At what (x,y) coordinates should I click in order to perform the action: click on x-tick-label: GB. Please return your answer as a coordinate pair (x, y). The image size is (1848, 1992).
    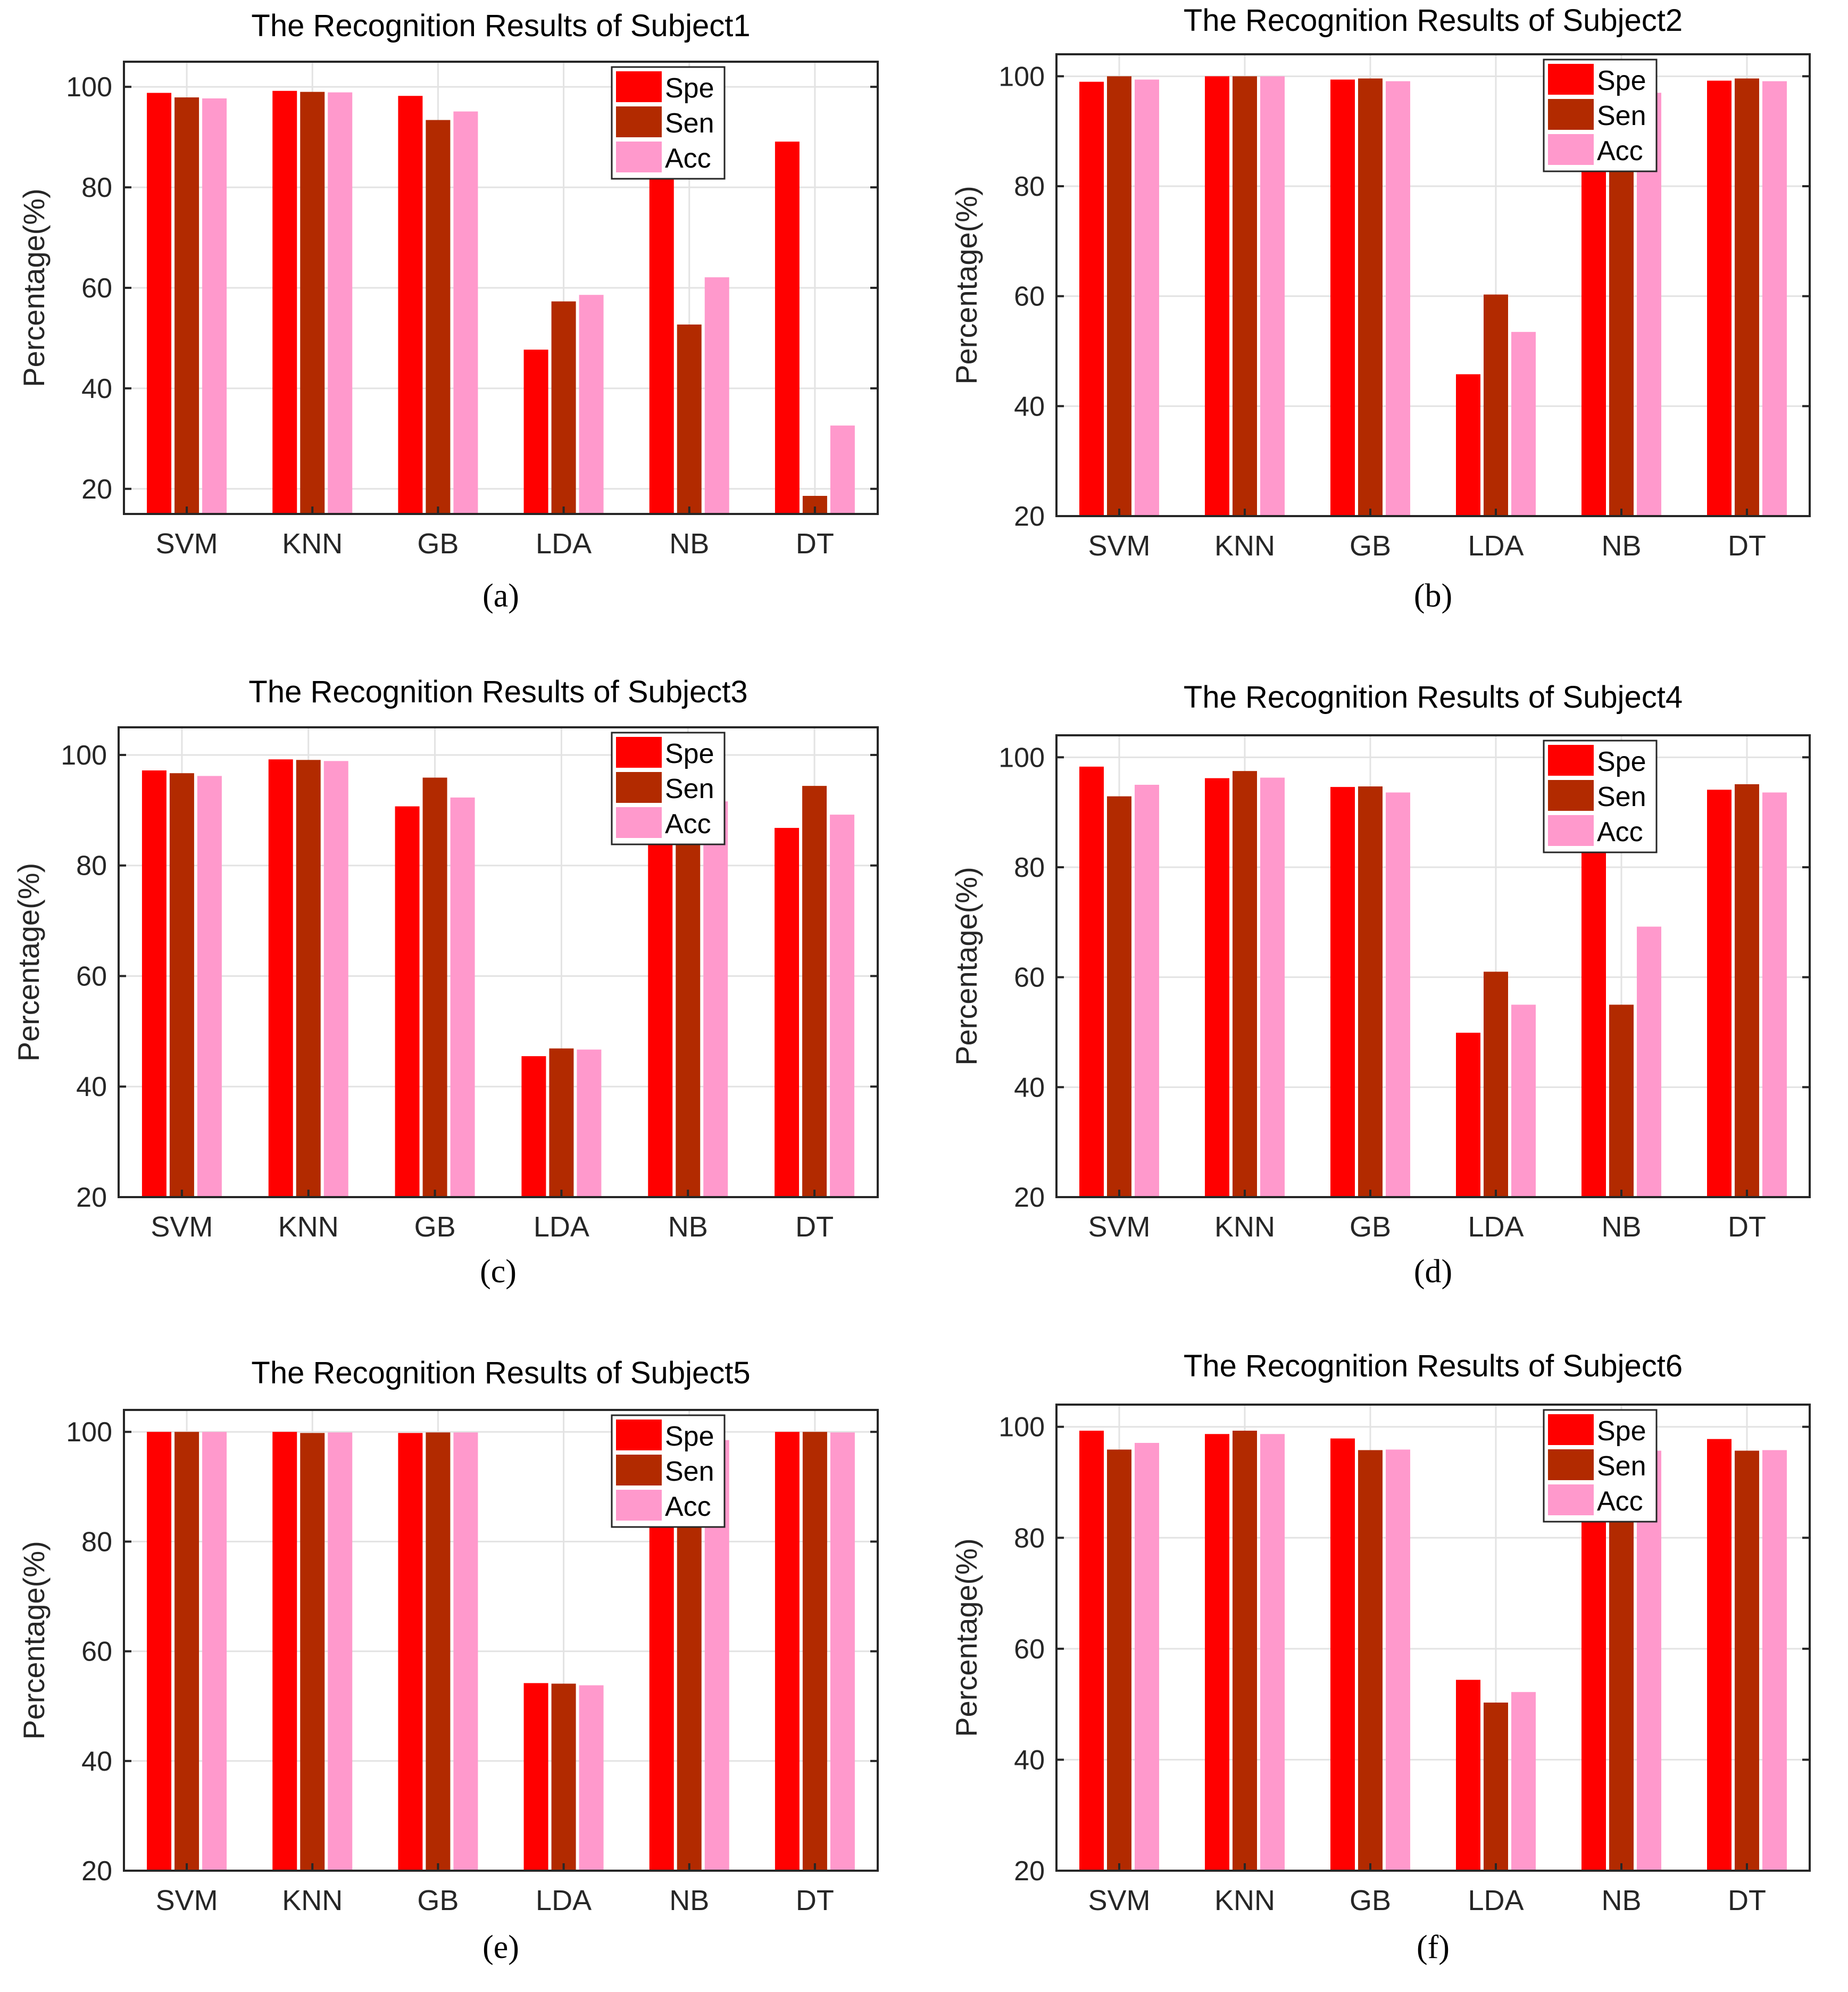
    Looking at the image, I should click on (1371, 1900).